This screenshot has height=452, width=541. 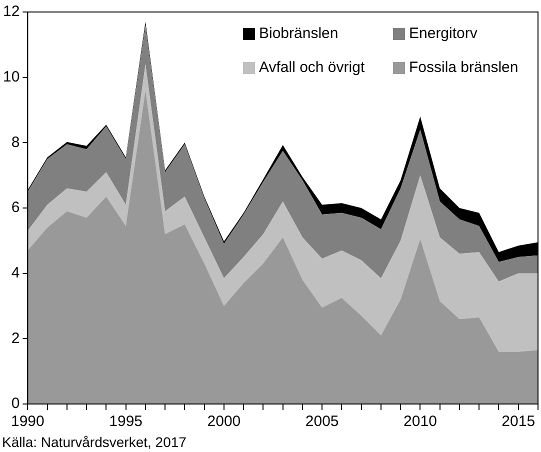 What do you see at coordinates (298, 33) in the screenshot?
I see `legend-label: Biobränslen` at bounding box center [298, 33].